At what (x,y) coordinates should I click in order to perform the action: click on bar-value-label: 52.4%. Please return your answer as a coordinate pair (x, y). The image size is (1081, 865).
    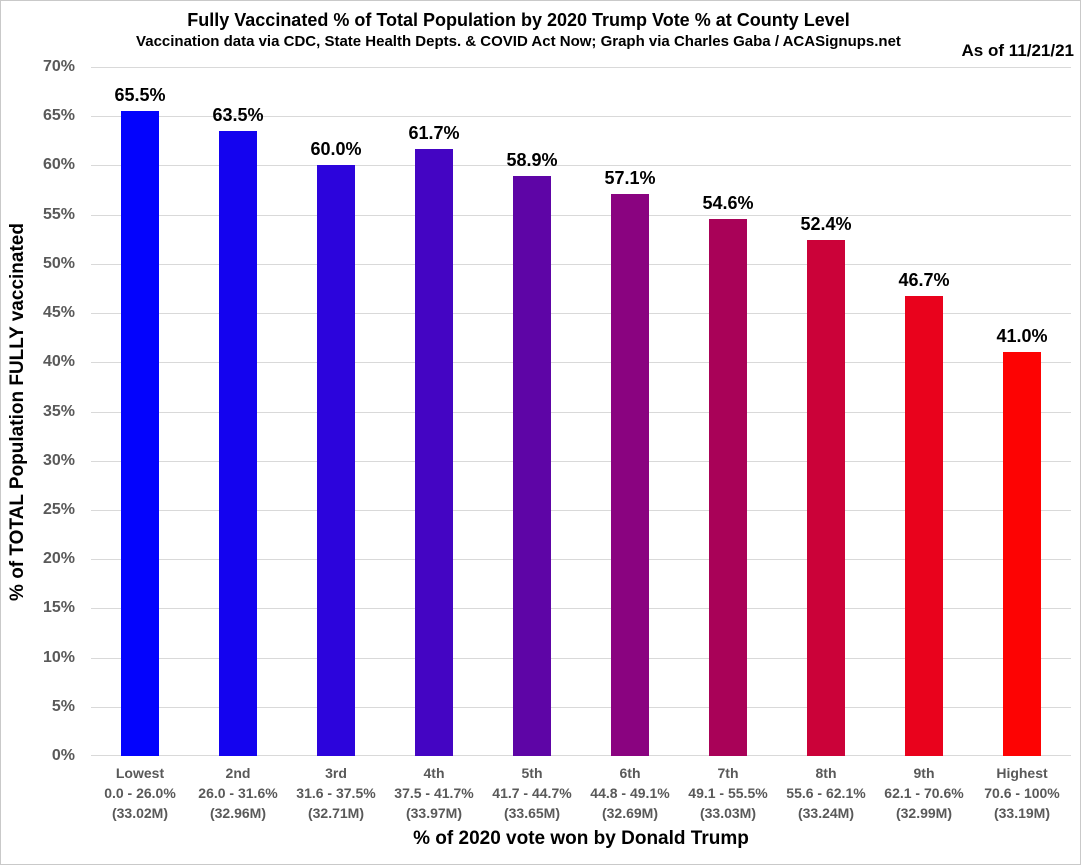
    Looking at the image, I should click on (826, 224).